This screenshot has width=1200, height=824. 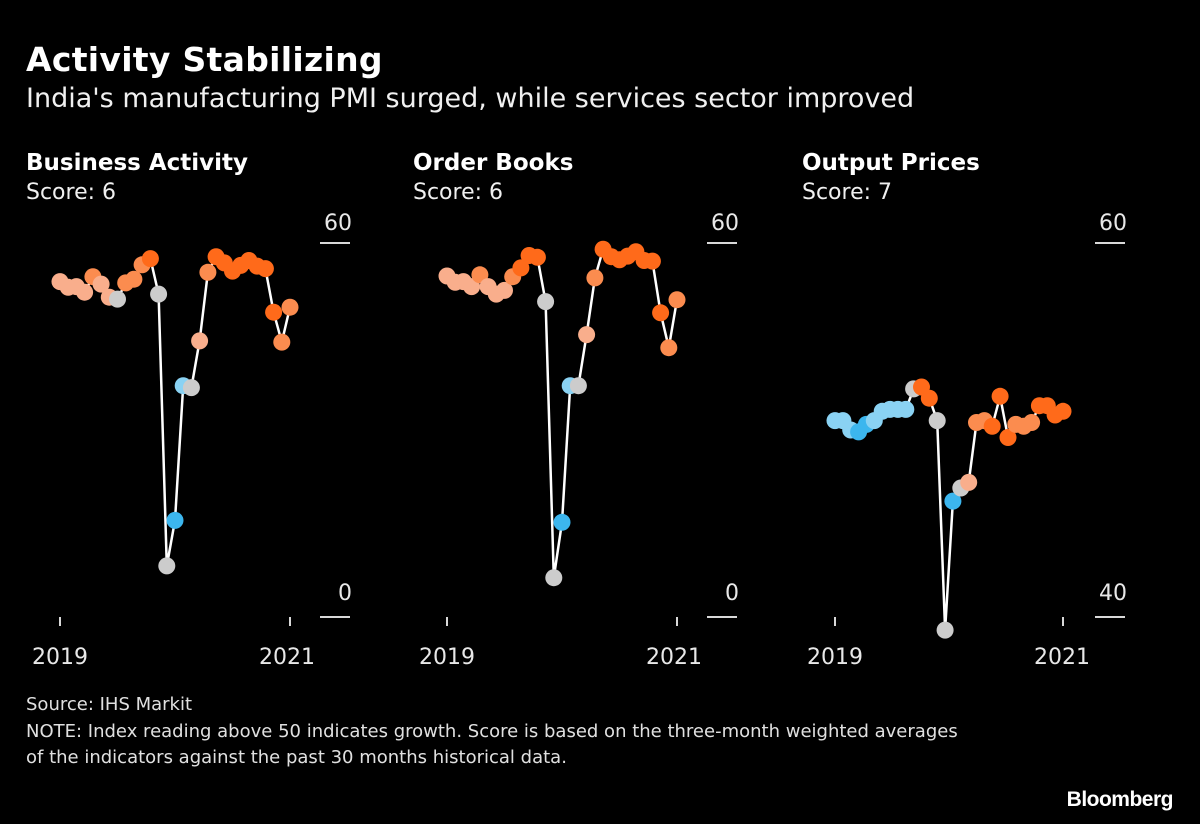 I want to click on panel-score-order-books: Score: 6, so click(x=458, y=192).